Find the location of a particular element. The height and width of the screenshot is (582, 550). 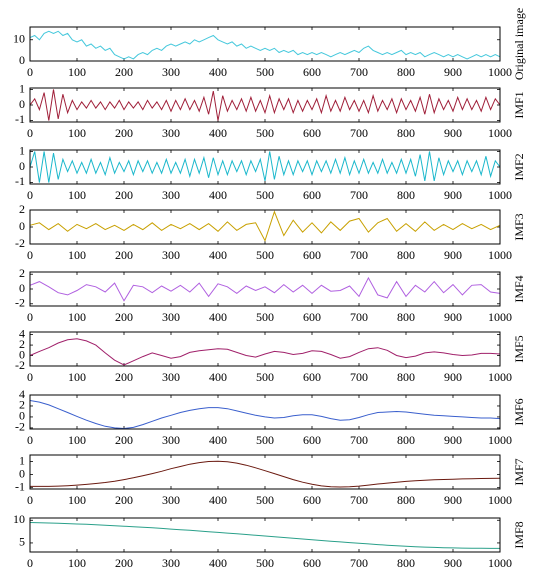

y-axis-label: Original image is located at coordinates (519, 44).